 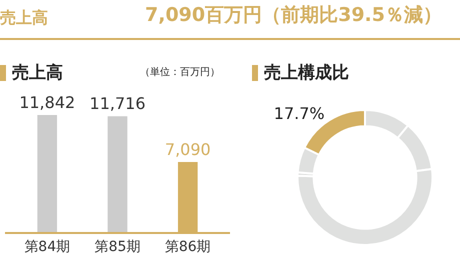 I want to click on data-label: 11,716, so click(x=118, y=104).